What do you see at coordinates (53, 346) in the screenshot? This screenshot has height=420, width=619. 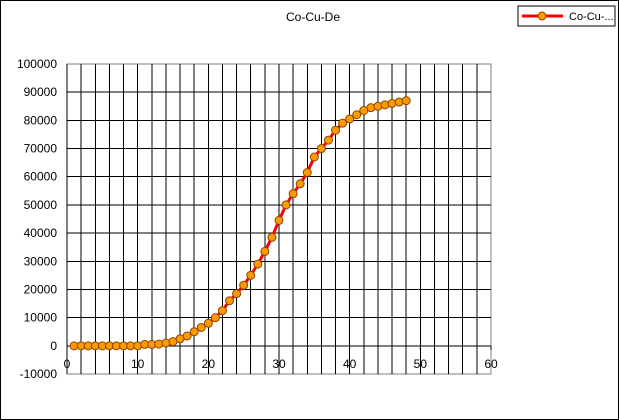 I see `y-tick-label: 0` at bounding box center [53, 346].